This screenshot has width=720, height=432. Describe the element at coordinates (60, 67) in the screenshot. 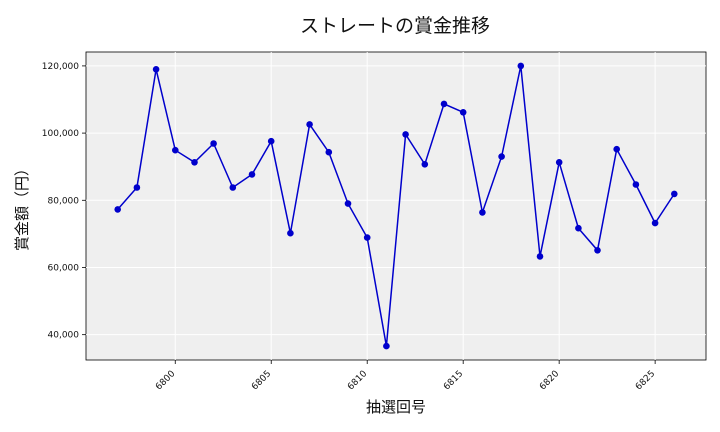

I see `y-tick-label: 120,000` at that location.